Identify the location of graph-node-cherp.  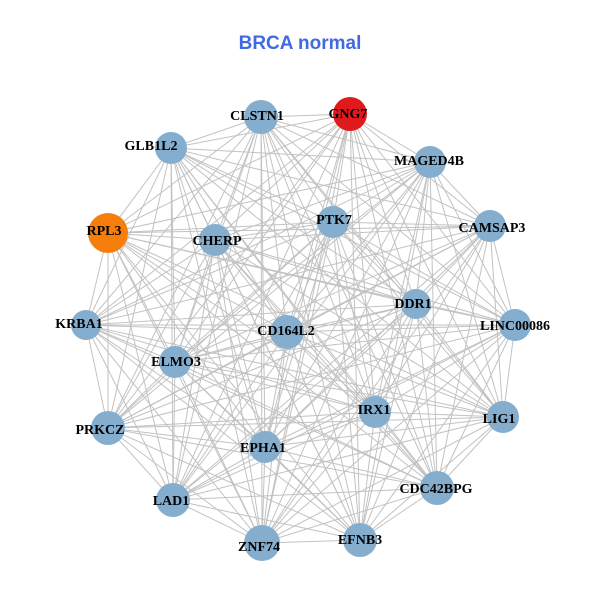
(215, 240).